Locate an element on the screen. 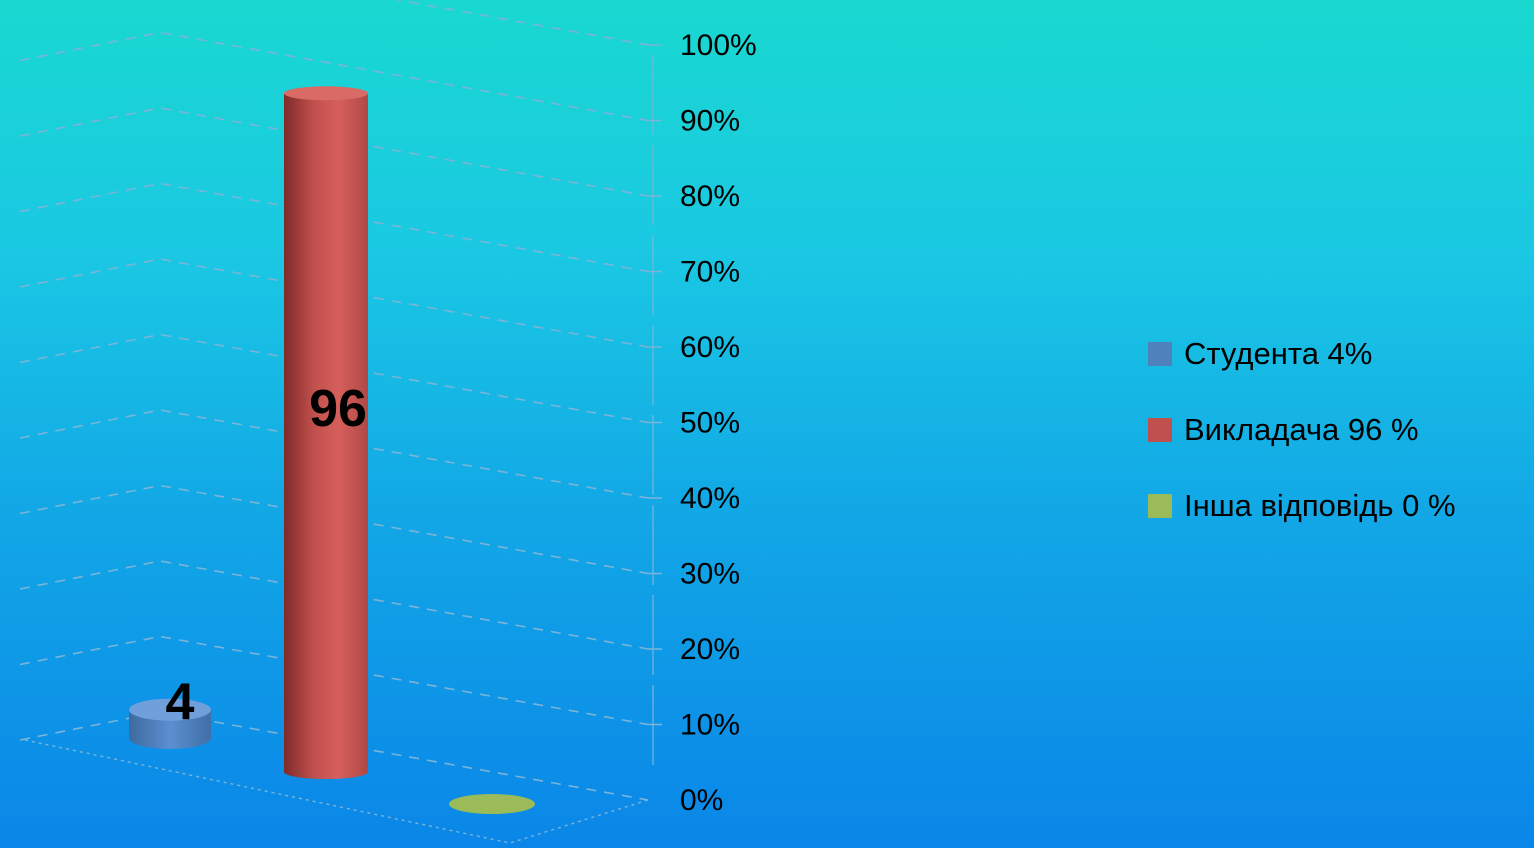  y-tick-label-7: 70% is located at coordinates (710, 272).